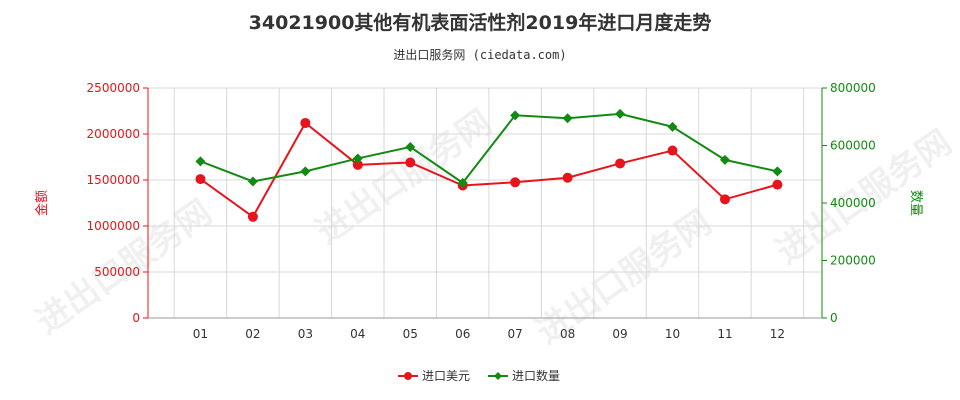  Describe the element at coordinates (305, 334) in the screenshot. I see `x-tick-label: 03` at that location.